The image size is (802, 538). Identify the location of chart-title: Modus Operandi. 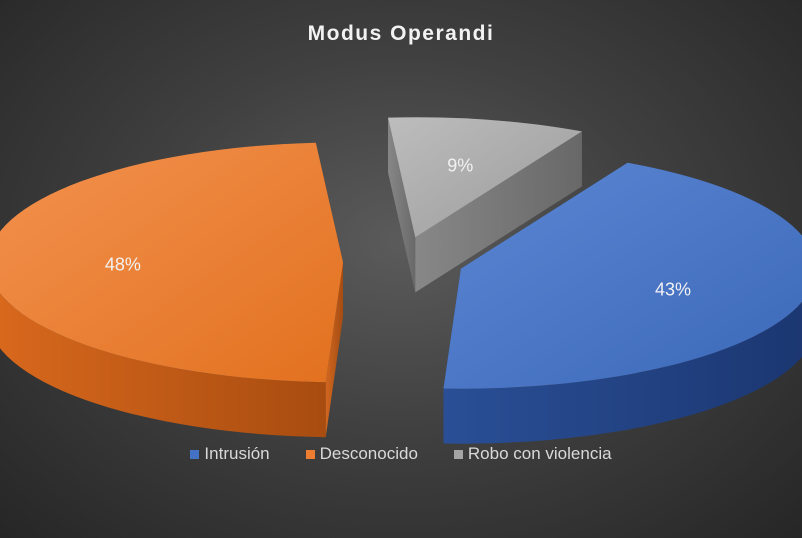
(401, 33).